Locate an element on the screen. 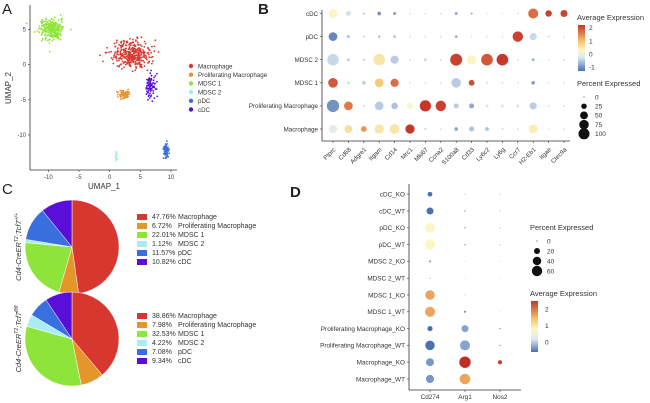 Image resolution: width=650 pixels, height=403 pixels. umap-x-tick-label: -5 is located at coordinates (79, 178).